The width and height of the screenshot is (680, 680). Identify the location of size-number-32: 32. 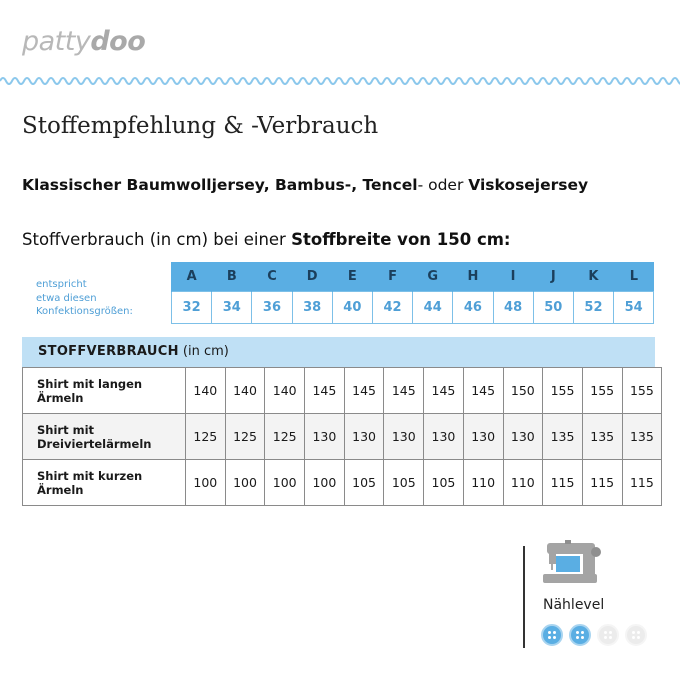
(191, 307).